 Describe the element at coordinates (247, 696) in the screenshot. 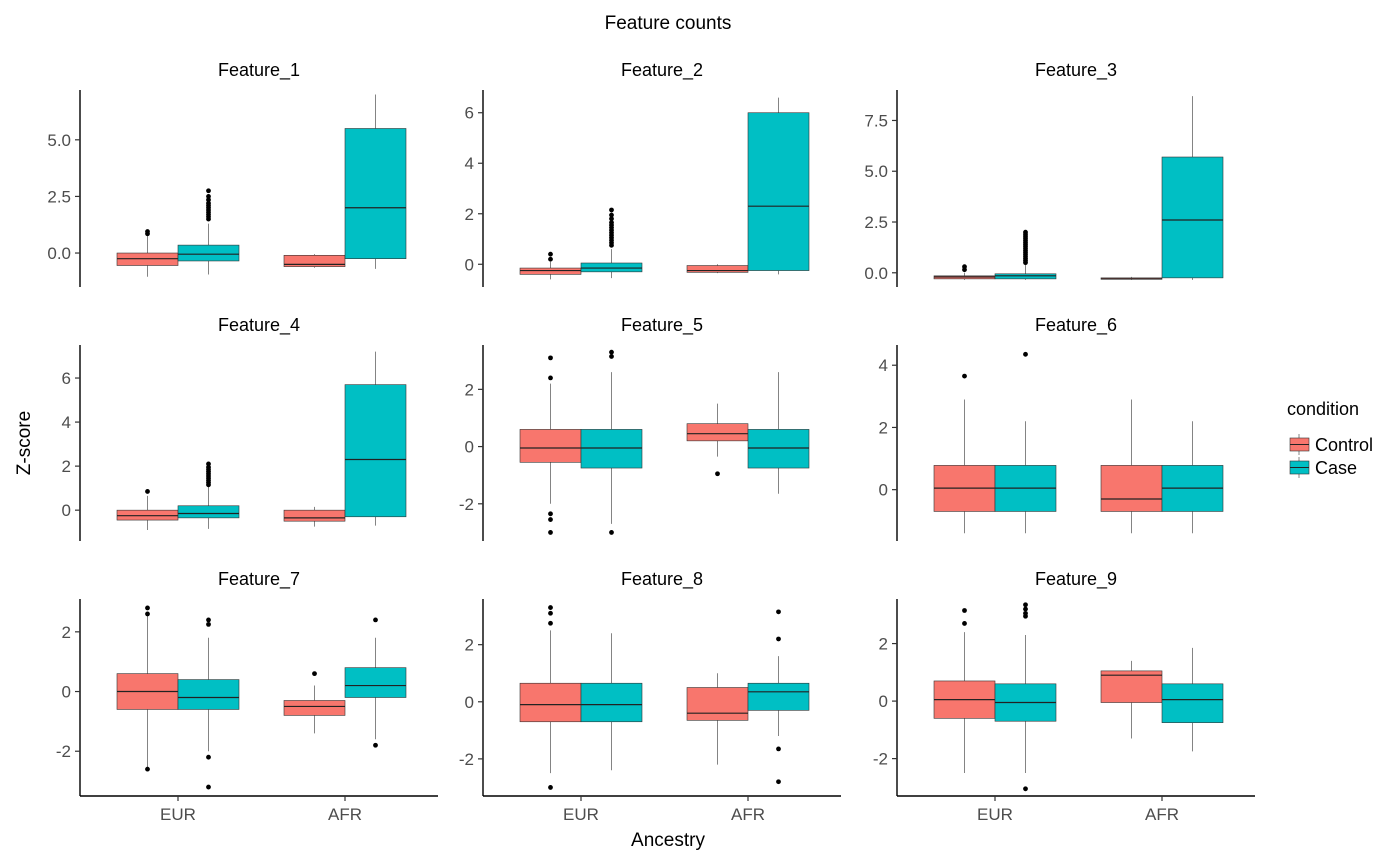

I see `panel-feature-7: Feature_7 EUR AFR -2 0 2` at that location.